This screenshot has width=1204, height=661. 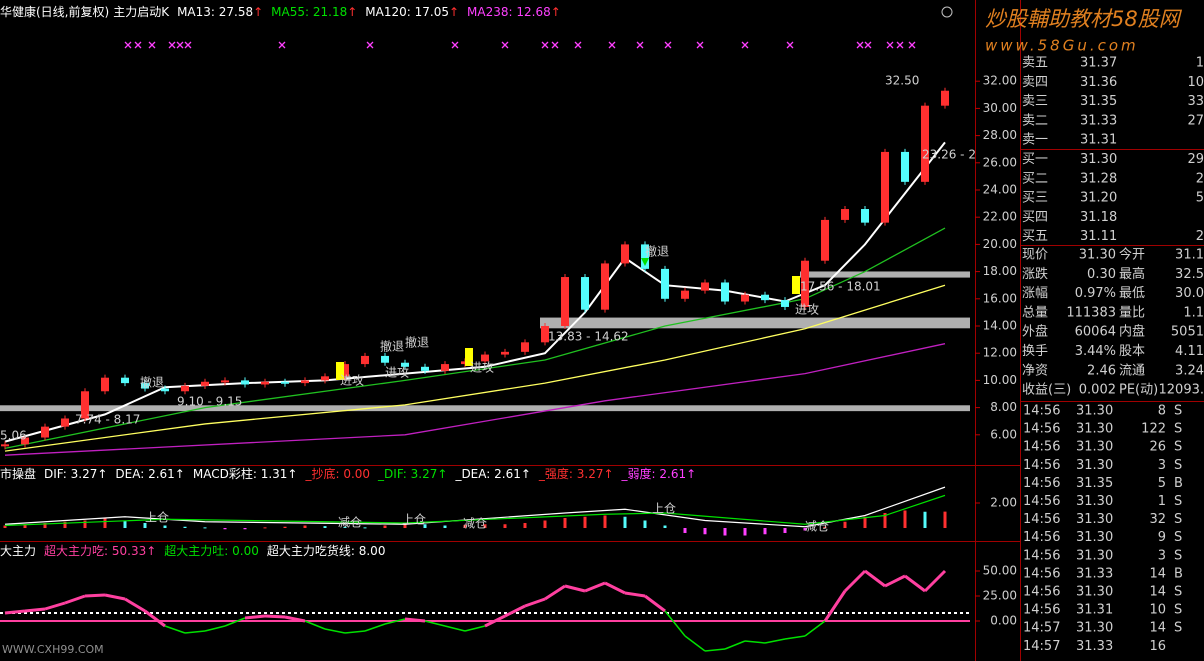 What do you see at coordinates (1101, 370) in the screenshot?
I see `quote-value: 2.46` at bounding box center [1101, 370].